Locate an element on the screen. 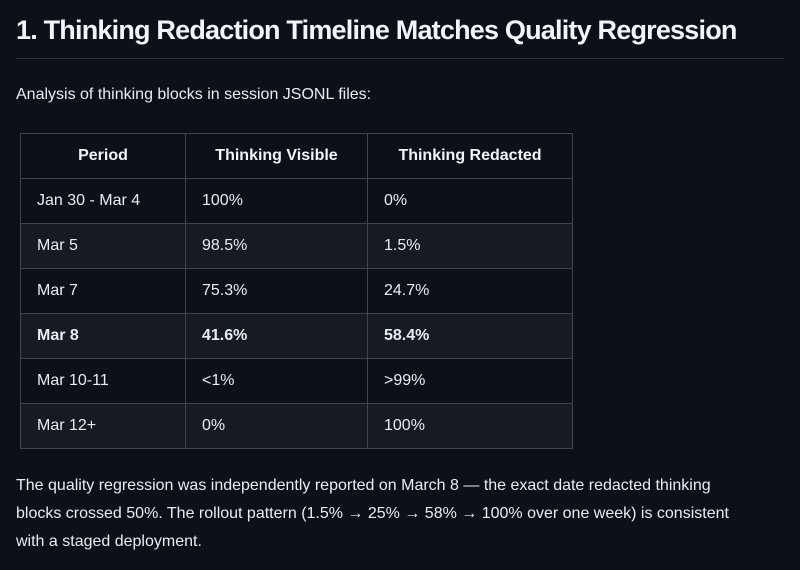  cell-period: Mar 5 is located at coordinates (103, 245).